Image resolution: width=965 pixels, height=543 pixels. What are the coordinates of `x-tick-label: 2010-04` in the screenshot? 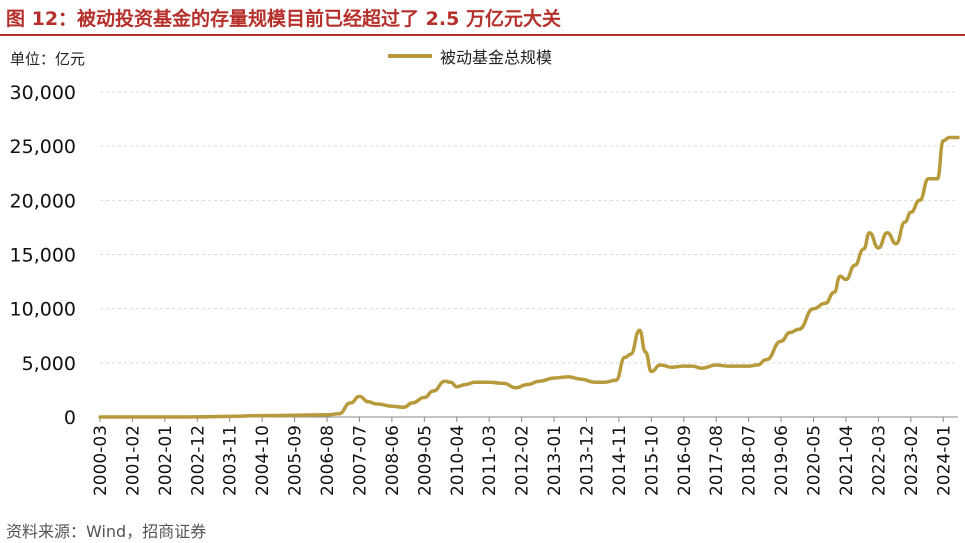 It's located at (458, 460).